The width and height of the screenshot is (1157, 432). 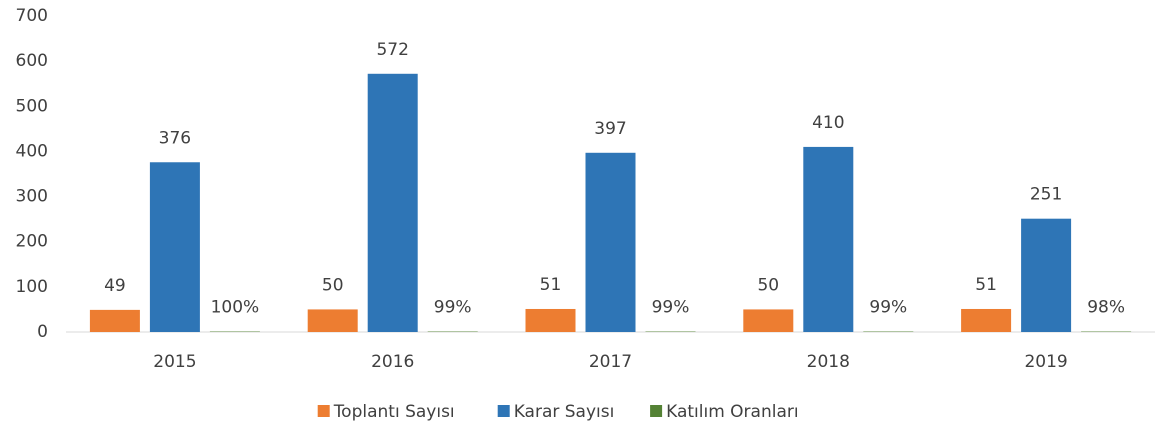 What do you see at coordinates (32, 61) in the screenshot?
I see `y-tick-label: 600` at bounding box center [32, 61].